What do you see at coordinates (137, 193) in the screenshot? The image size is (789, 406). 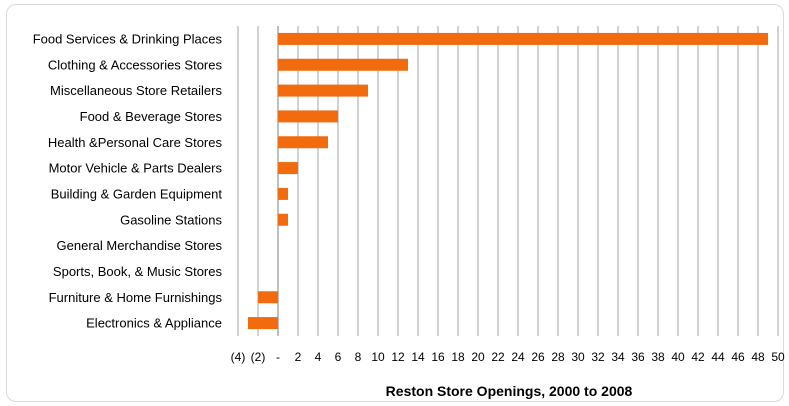 I see `category-label: Building & Garden Equipment` at bounding box center [137, 193].